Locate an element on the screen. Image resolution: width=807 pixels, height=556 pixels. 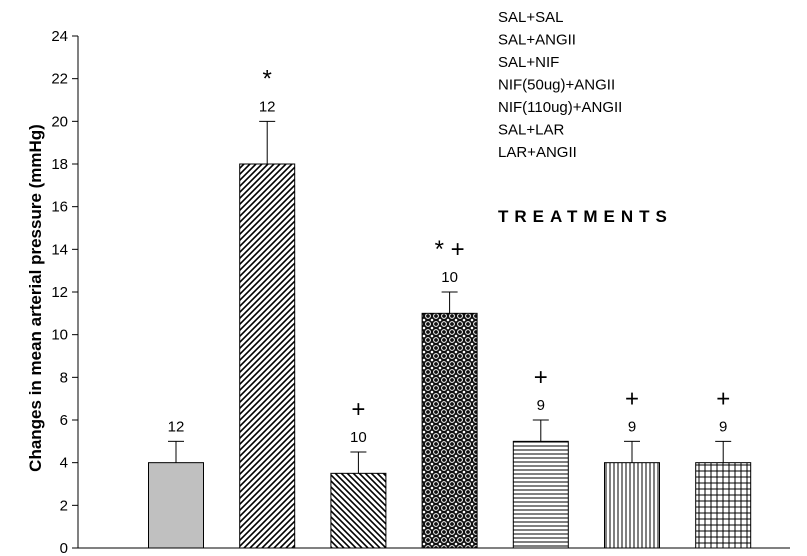
y-tick-label: 12 is located at coordinates (59, 292).